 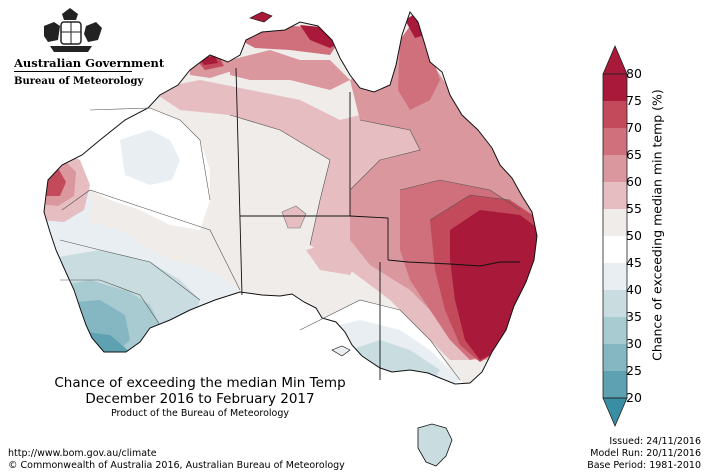 What do you see at coordinates (435, 445) in the screenshot?
I see `tasmania-region` at bounding box center [435, 445].